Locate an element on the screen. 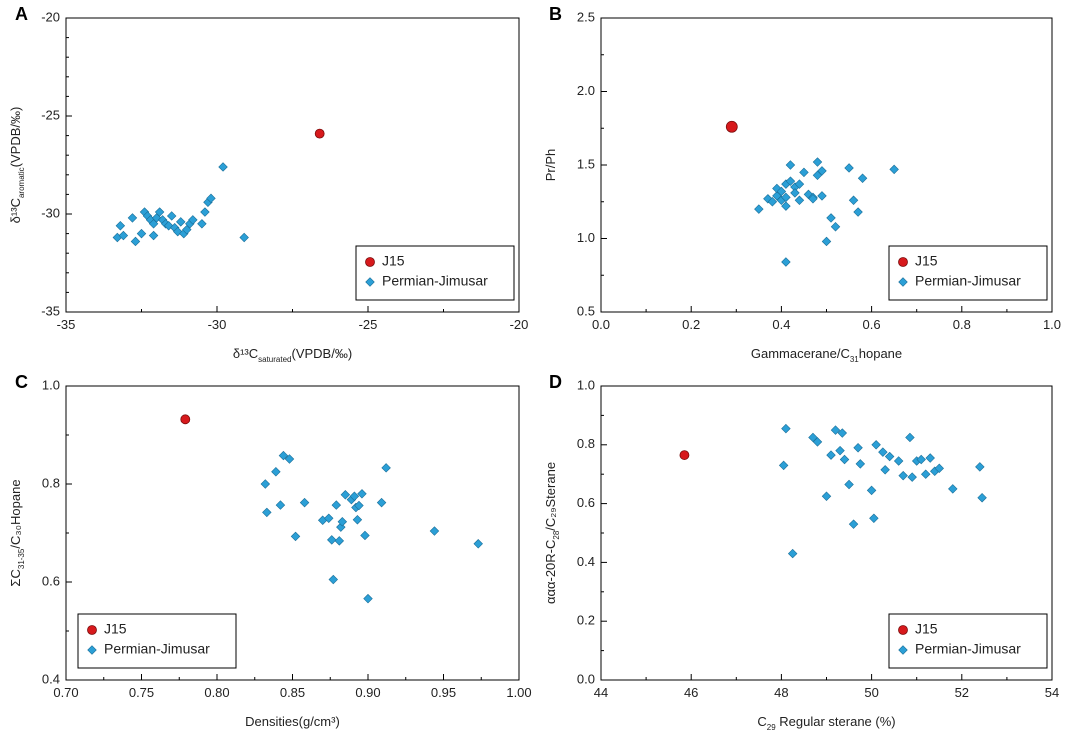 This screenshot has height=736, width=1065. y-tick-label: 0.6 is located at coordinates (51, 580).